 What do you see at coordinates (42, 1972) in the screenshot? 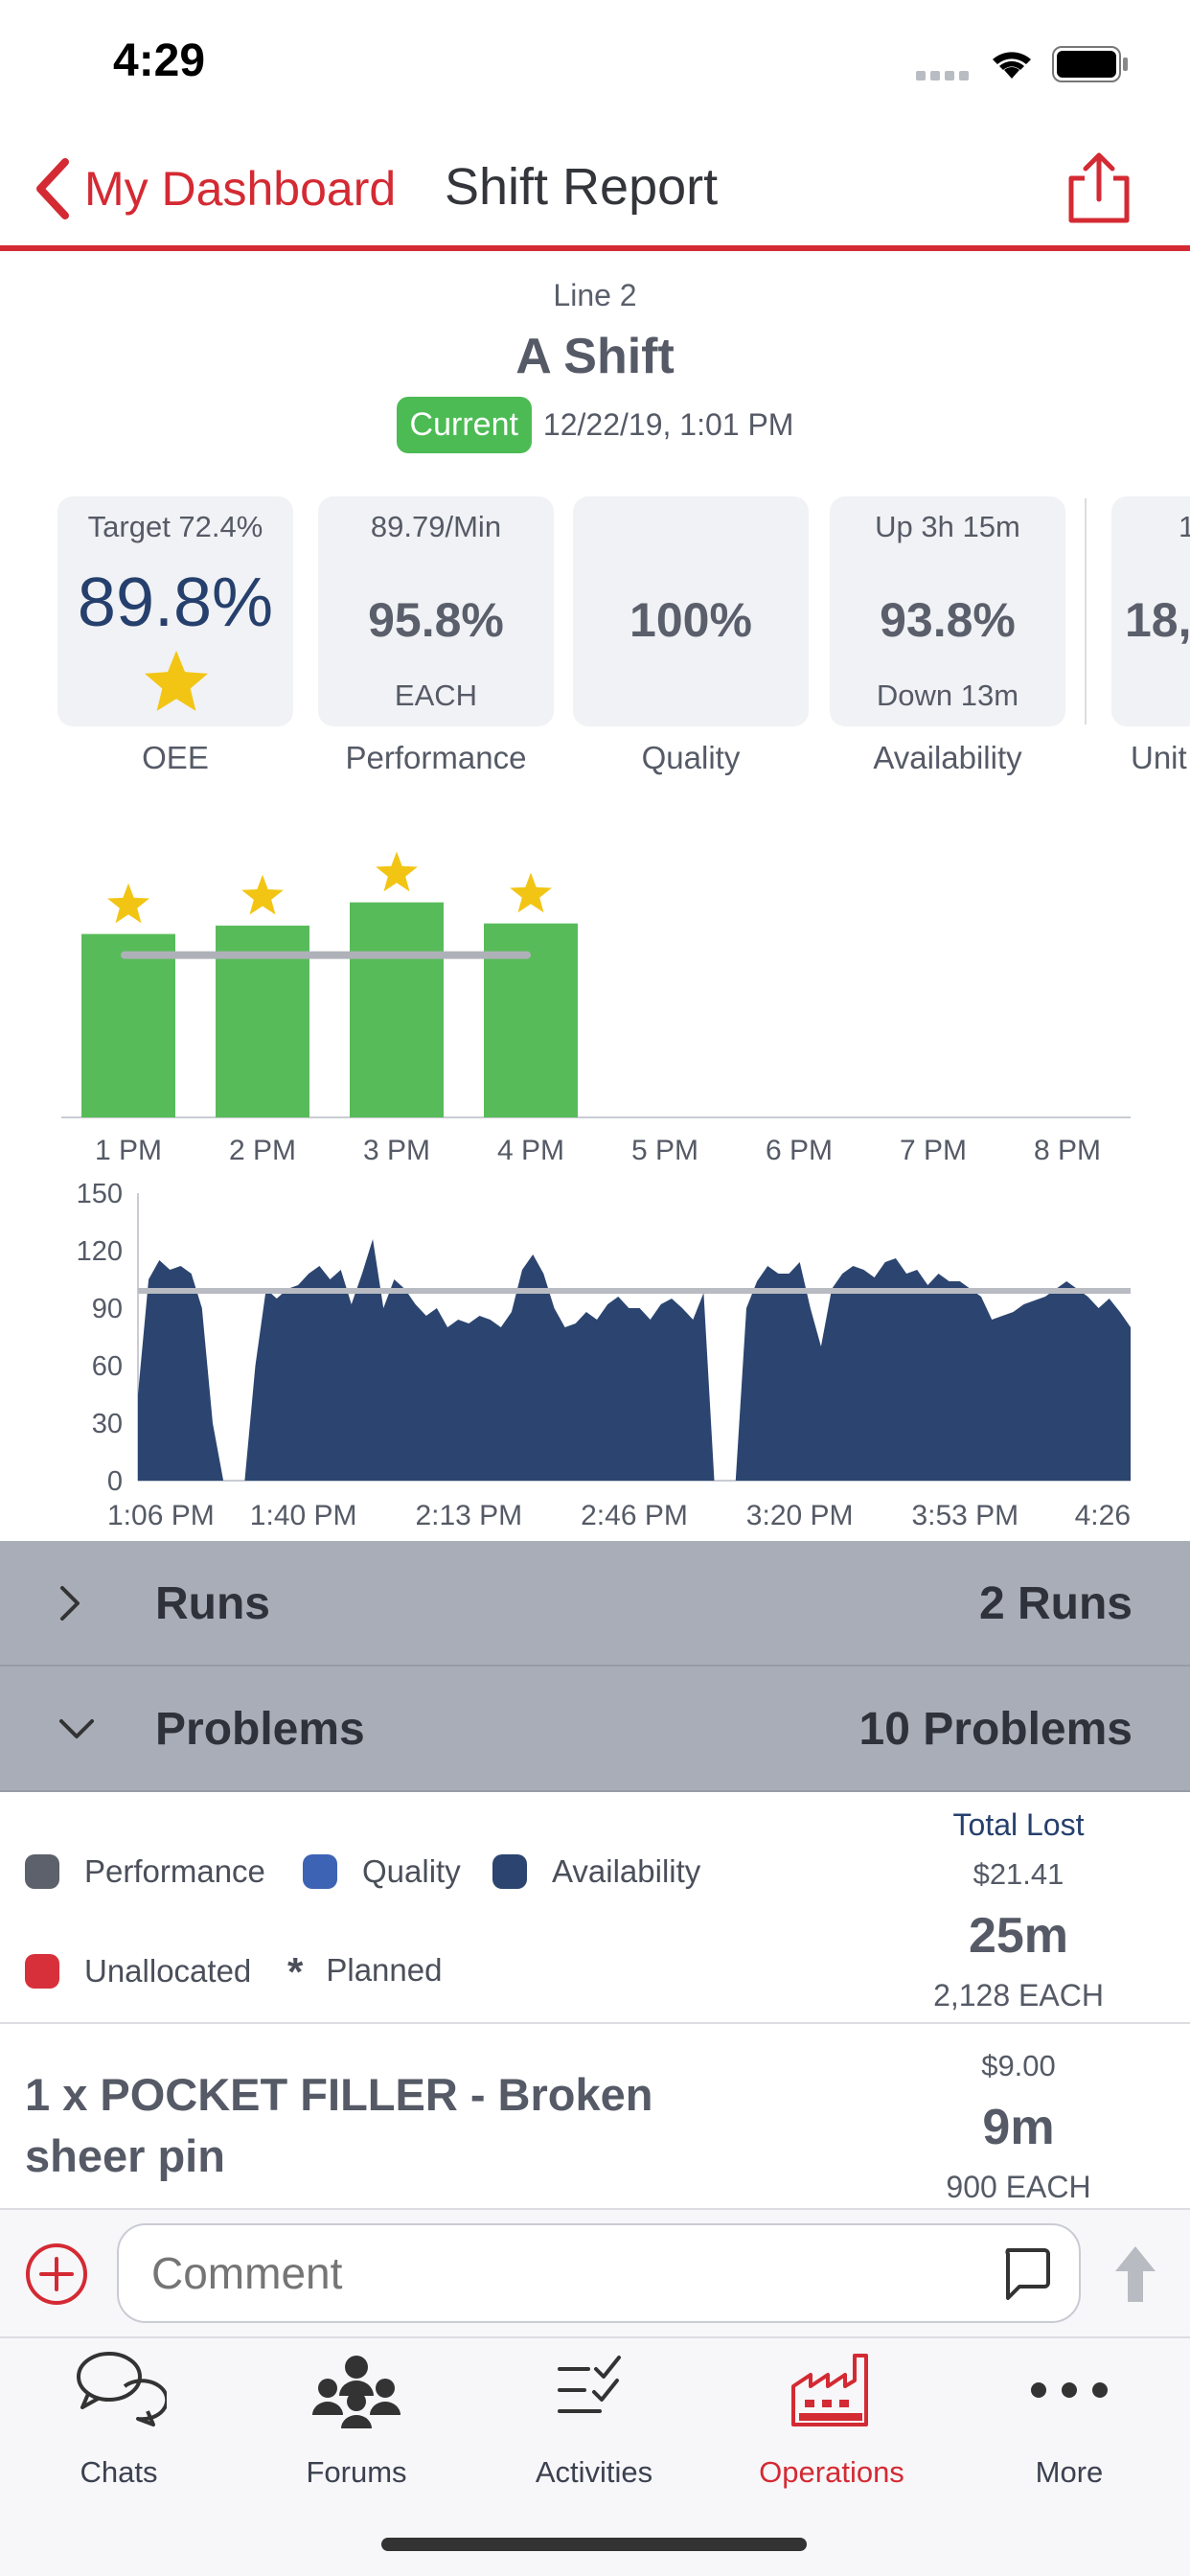
I see `legend-swatch-unallocated` at bounding box center [42, 1972].